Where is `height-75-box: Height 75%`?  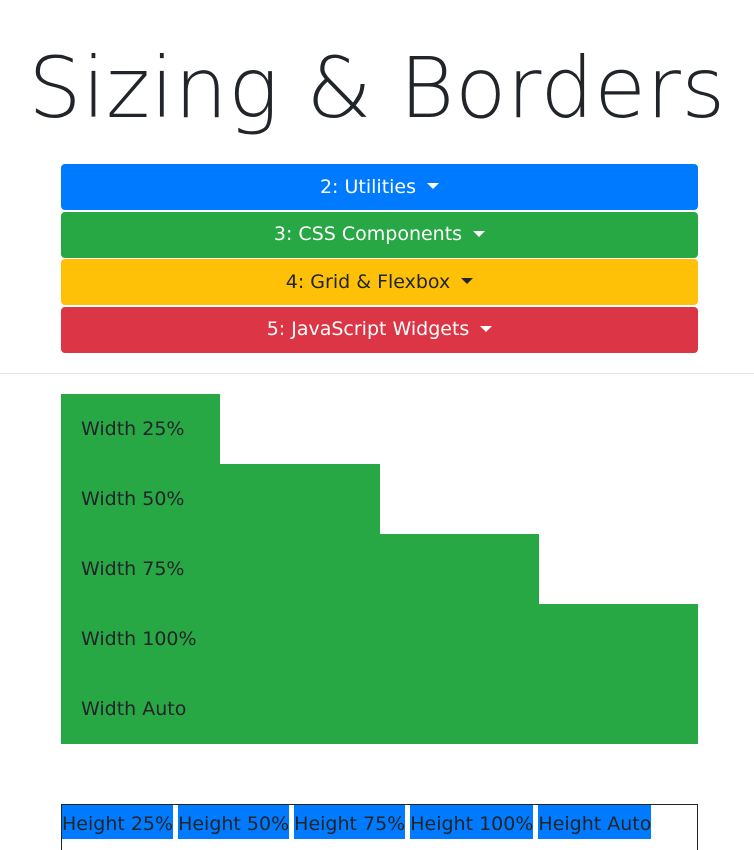 height-75-box: Height 75% is located at coordinates (350, 822).